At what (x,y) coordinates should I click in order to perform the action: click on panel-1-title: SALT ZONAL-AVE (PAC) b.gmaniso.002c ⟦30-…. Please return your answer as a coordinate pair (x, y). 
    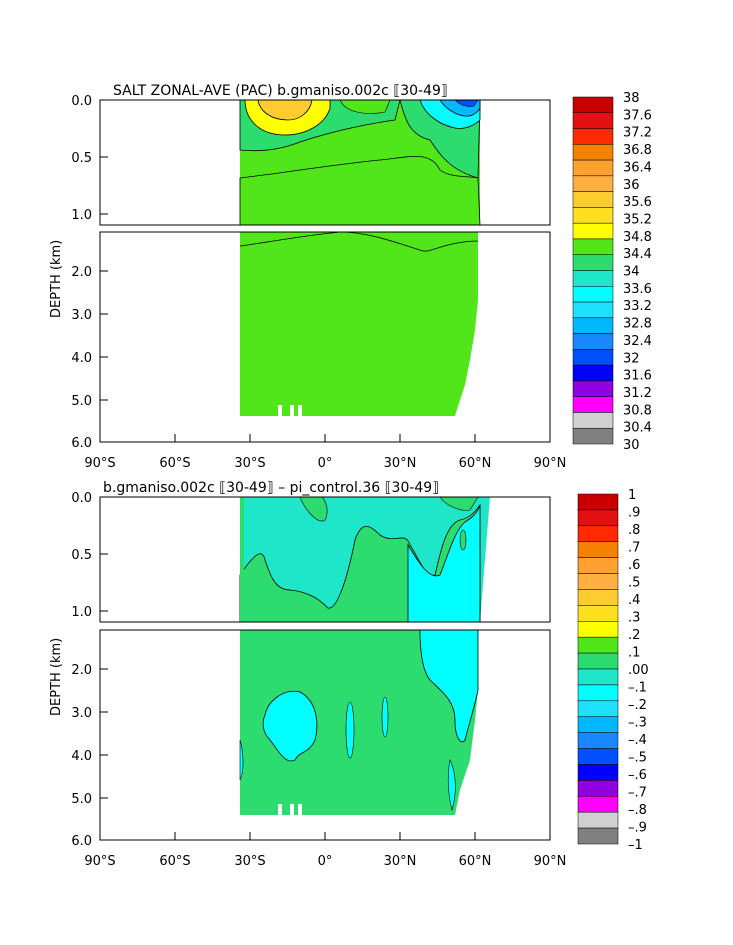
    Looking at the image, I should click on (280, 91).